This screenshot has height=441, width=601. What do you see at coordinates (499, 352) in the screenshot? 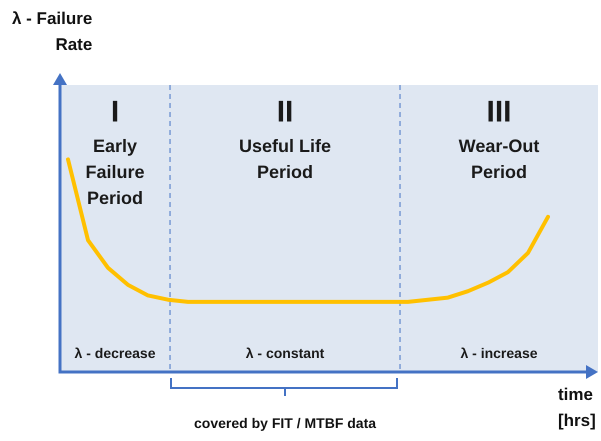
I see `annotation: λ - increase` at bounding box center [499, 352].